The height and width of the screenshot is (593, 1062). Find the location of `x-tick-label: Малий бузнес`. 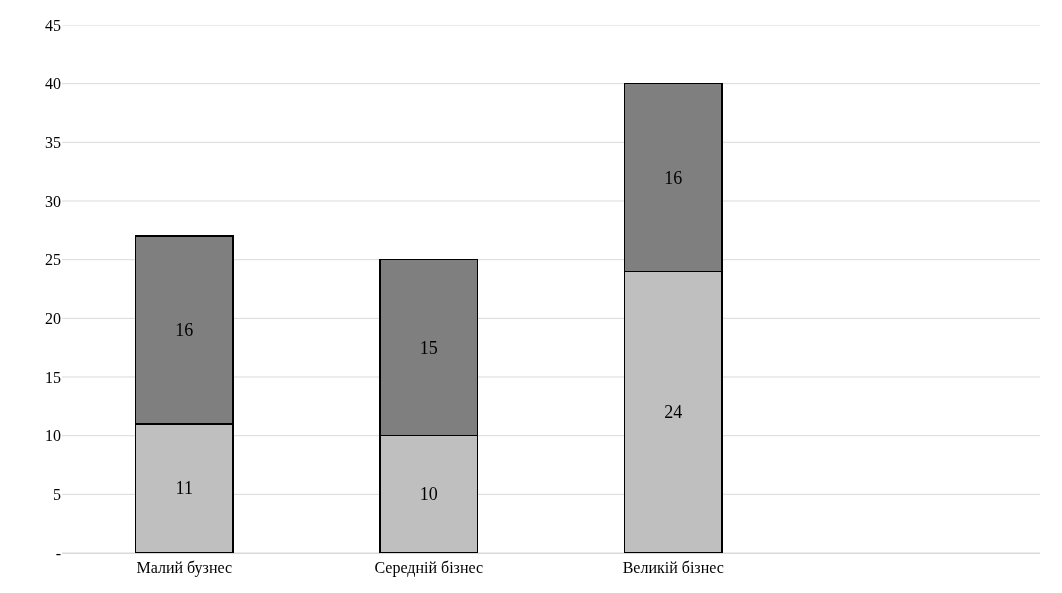

x-tick-label: Малий бузнес is located at coordinates (184, 568).